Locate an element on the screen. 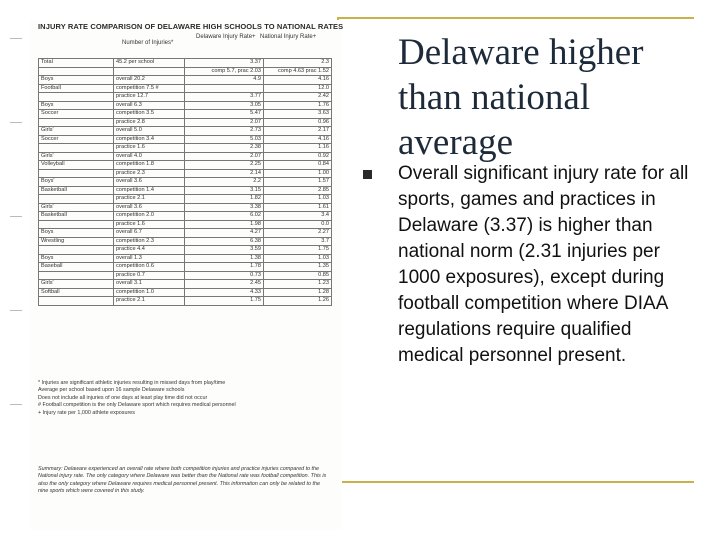 This screenshot has width=720, height=540. table-cell: 1.38 is located at coordinates (224, 258).